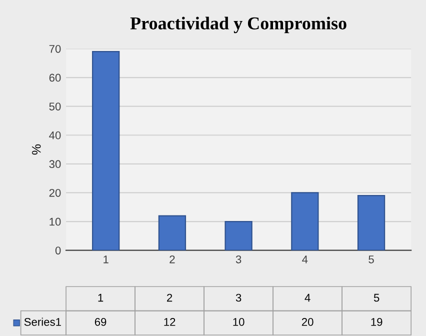  I want to click on legend-label: Series1, so click(42, 322).